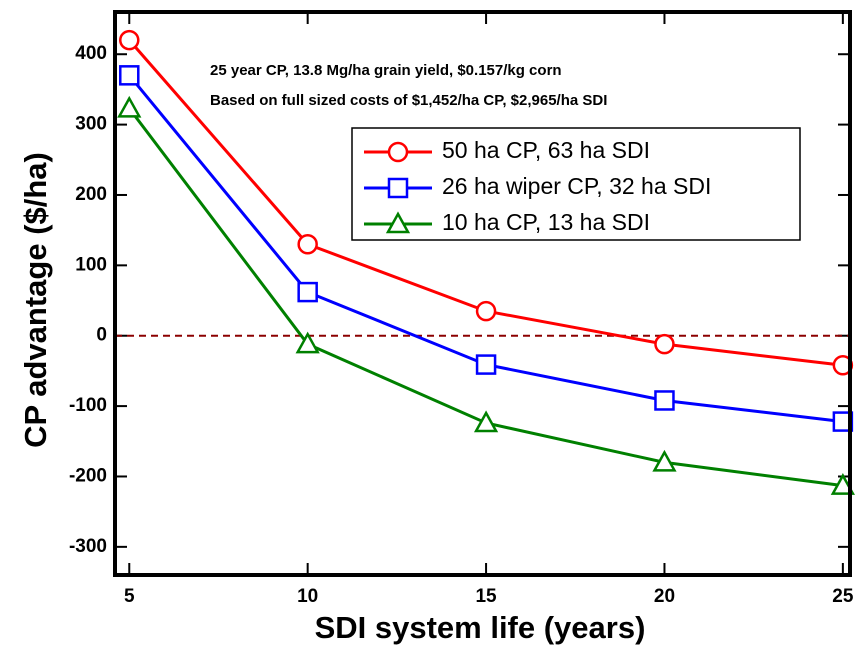 This screenshot has height=648, width=856. Describe the element at coordinates (843, 596) in the screenshot. I see `x-tick-label: 25` at that location.